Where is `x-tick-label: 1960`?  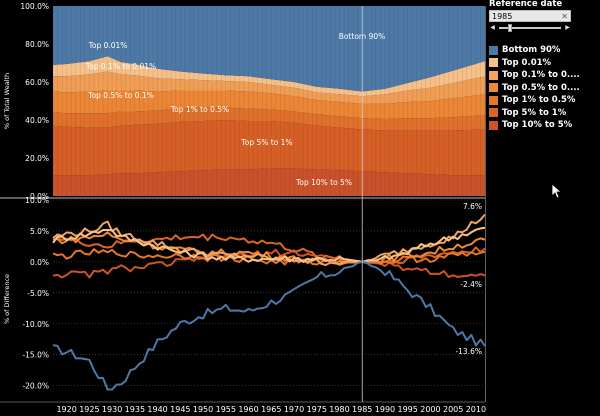
x-tick-label: 1960 is located at coordinates (248, 409).